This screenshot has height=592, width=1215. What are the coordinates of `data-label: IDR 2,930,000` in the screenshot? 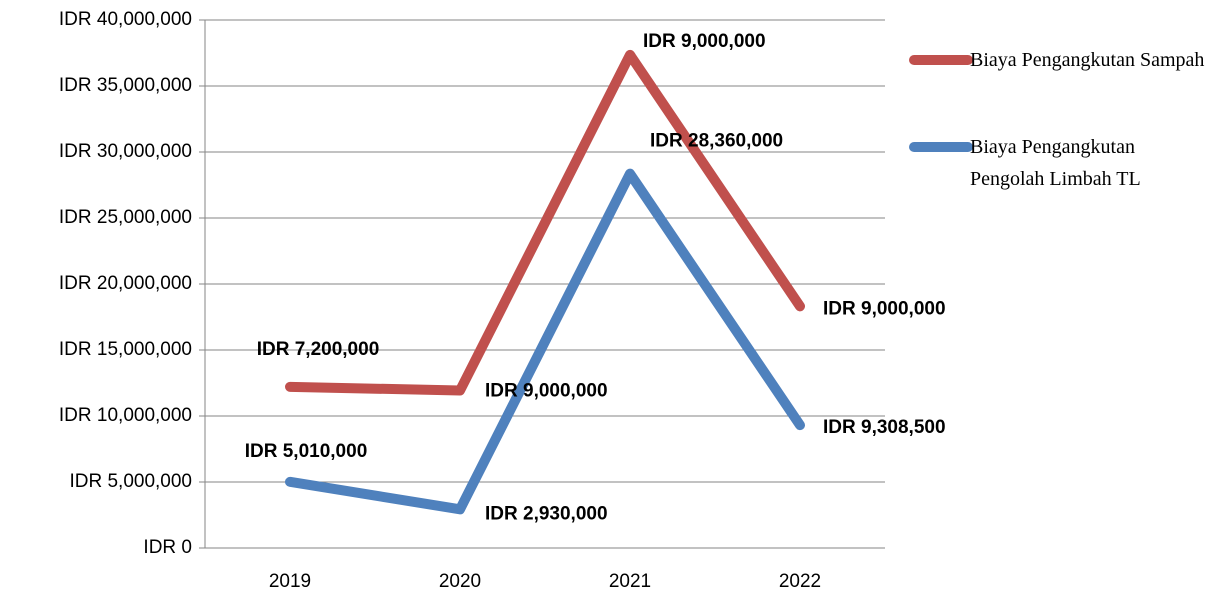 It's located at (546, 513).